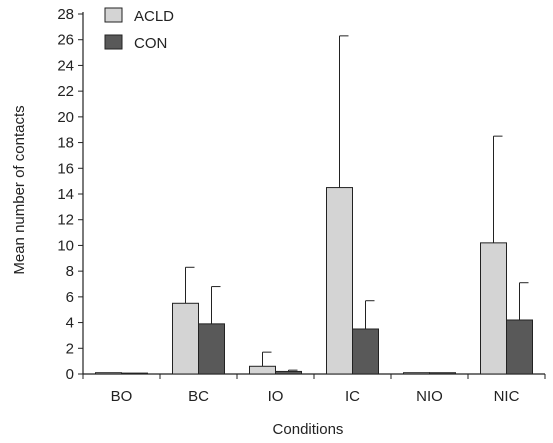 Image resolution: width=553 pixels, height=443 pixels. What do you see at coordinates (185, 338) in the screenshot?
I see `bar-acld-bc` at bounding box center [185, 338].